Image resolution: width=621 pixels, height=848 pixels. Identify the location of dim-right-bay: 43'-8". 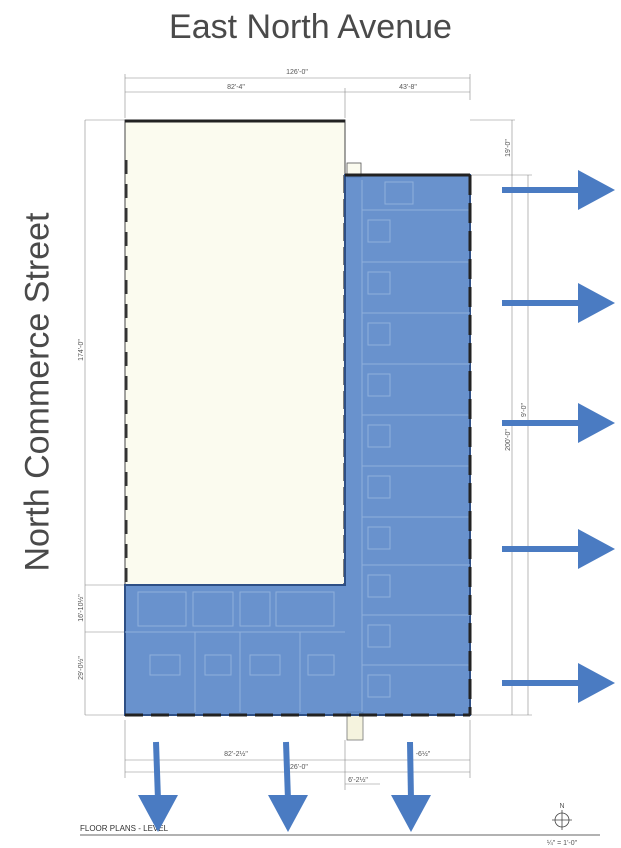
(408, 87).